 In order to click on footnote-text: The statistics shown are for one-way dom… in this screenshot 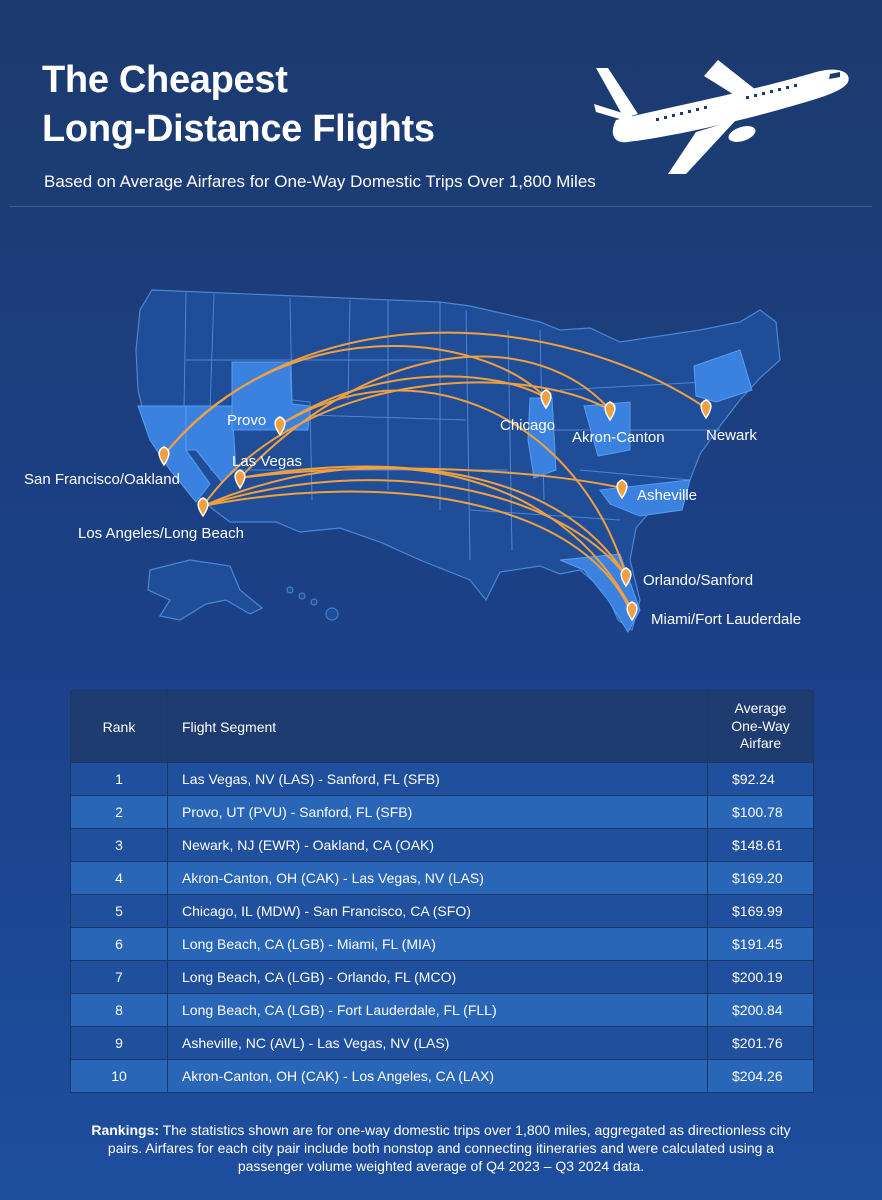, I will do `click(449, 1148)`.